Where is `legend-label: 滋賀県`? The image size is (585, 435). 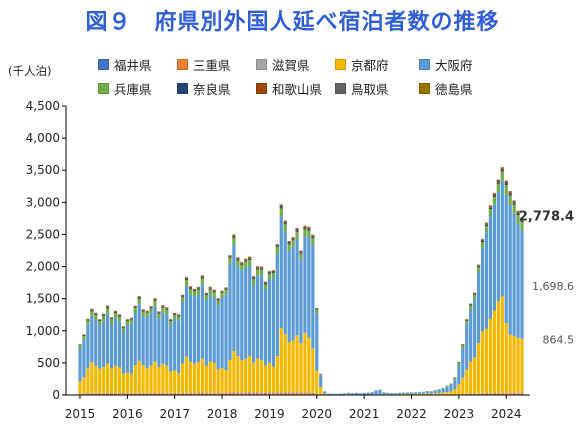 legend-label: 滋賀県 is located at coordinates (291, 65).